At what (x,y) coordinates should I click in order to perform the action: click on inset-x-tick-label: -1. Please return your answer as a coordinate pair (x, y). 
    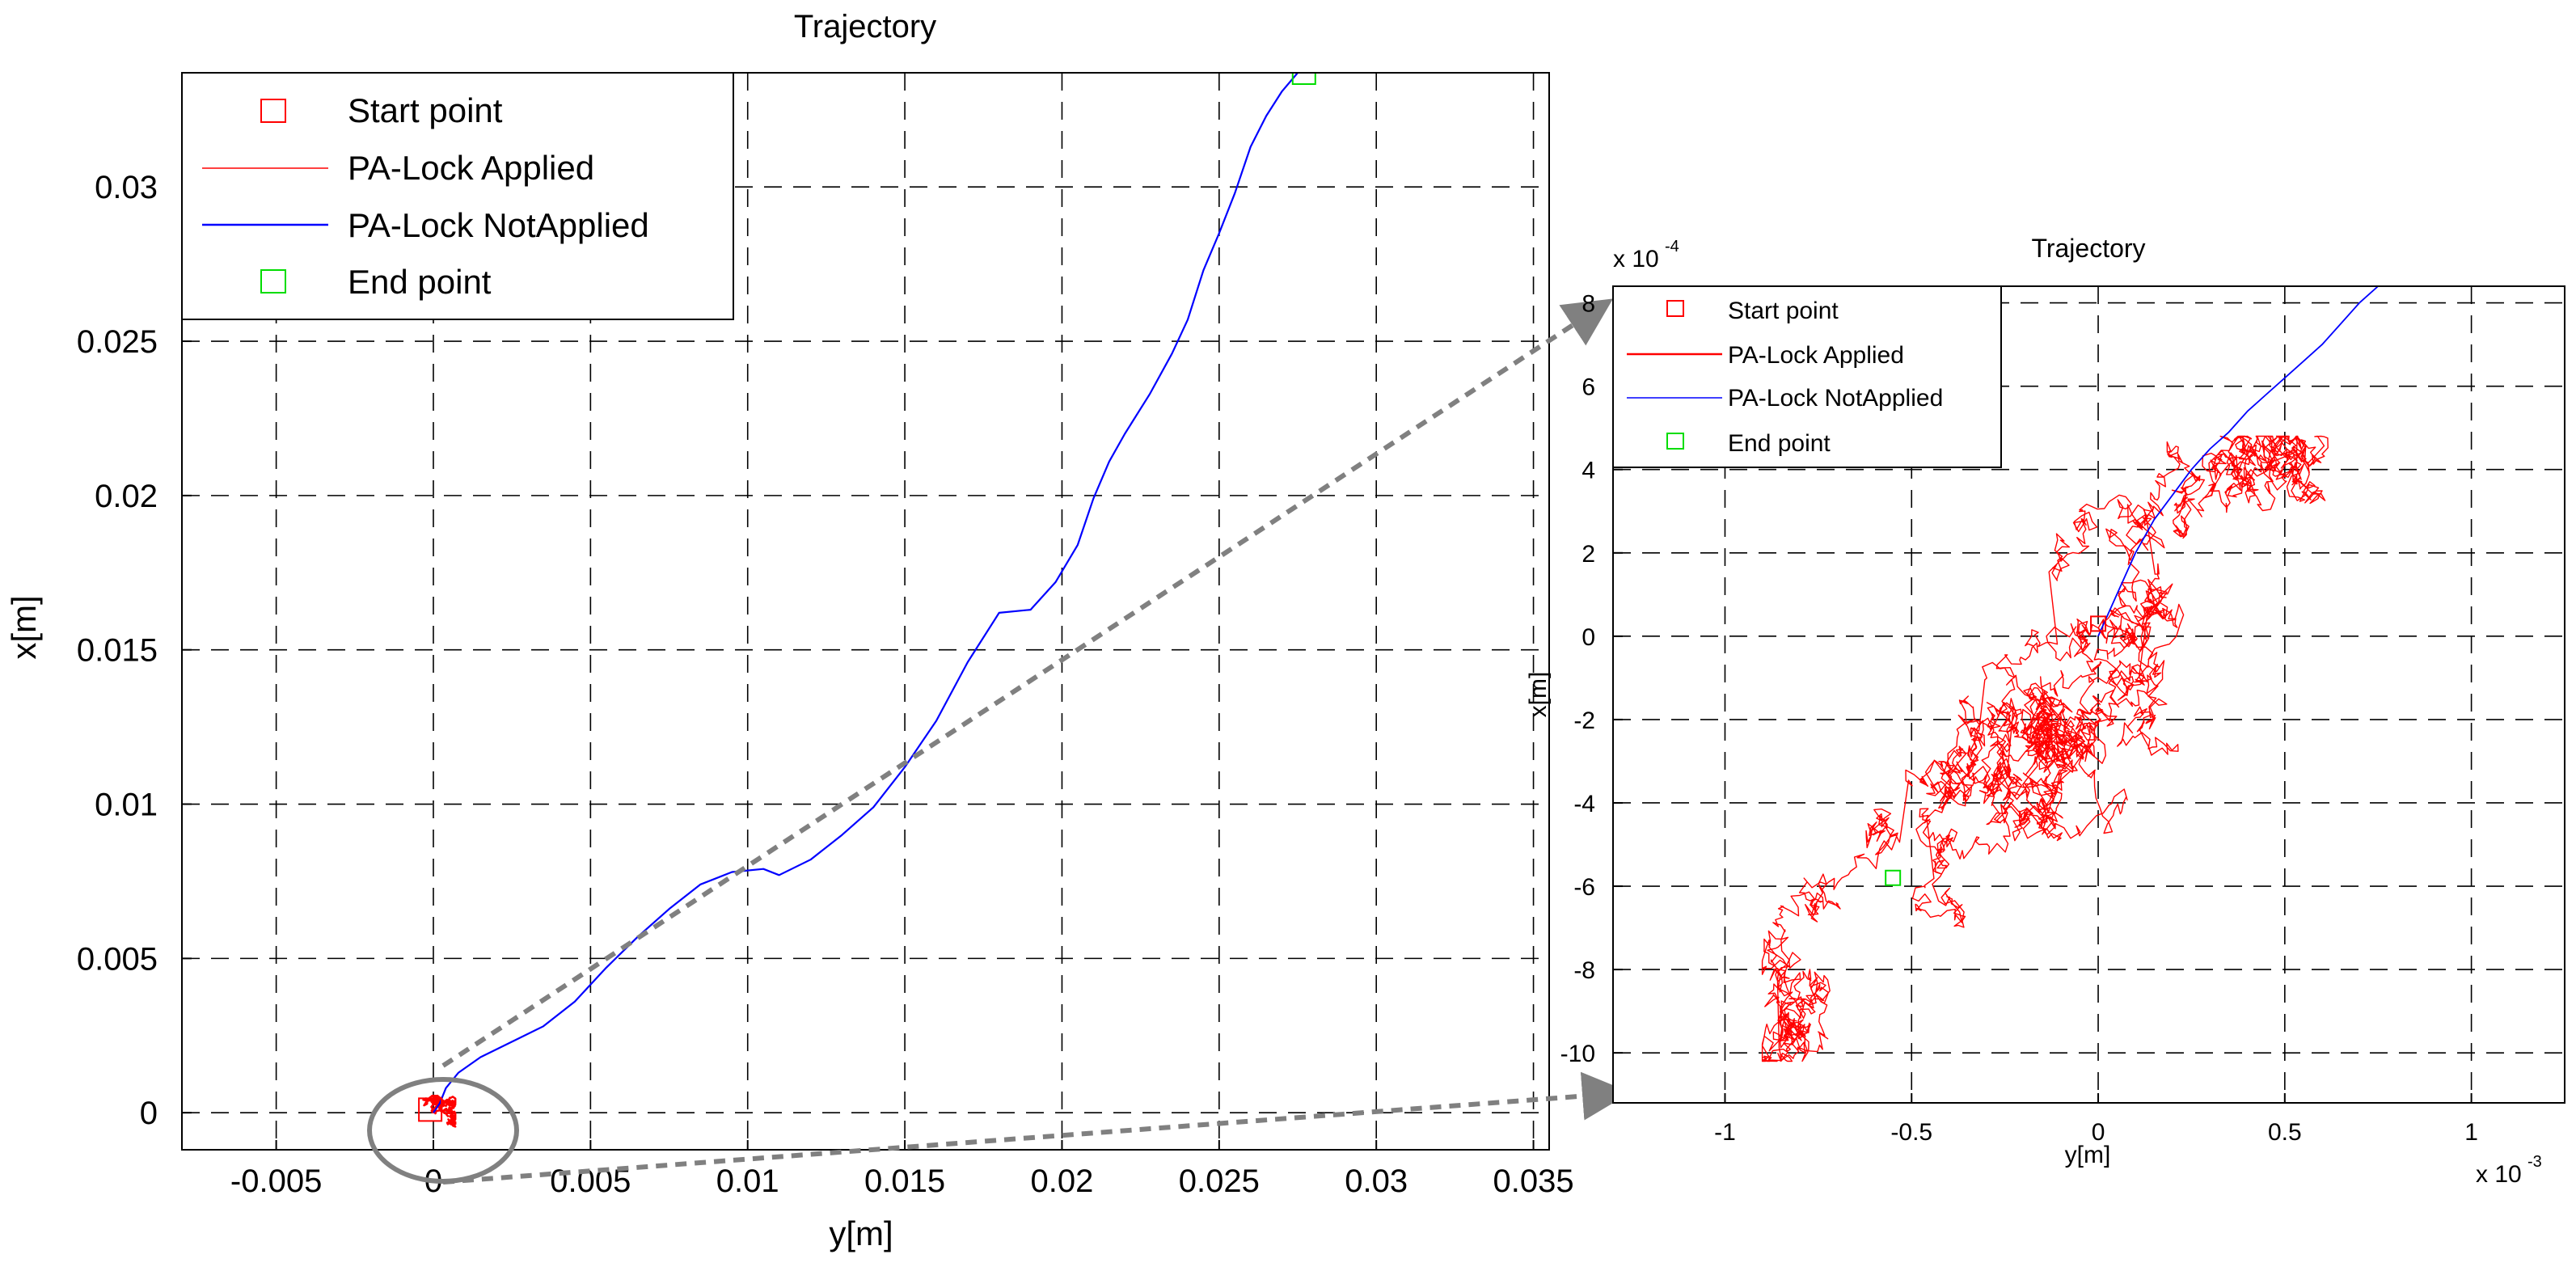
    Looking at the image, I should click on (1725, 1133).